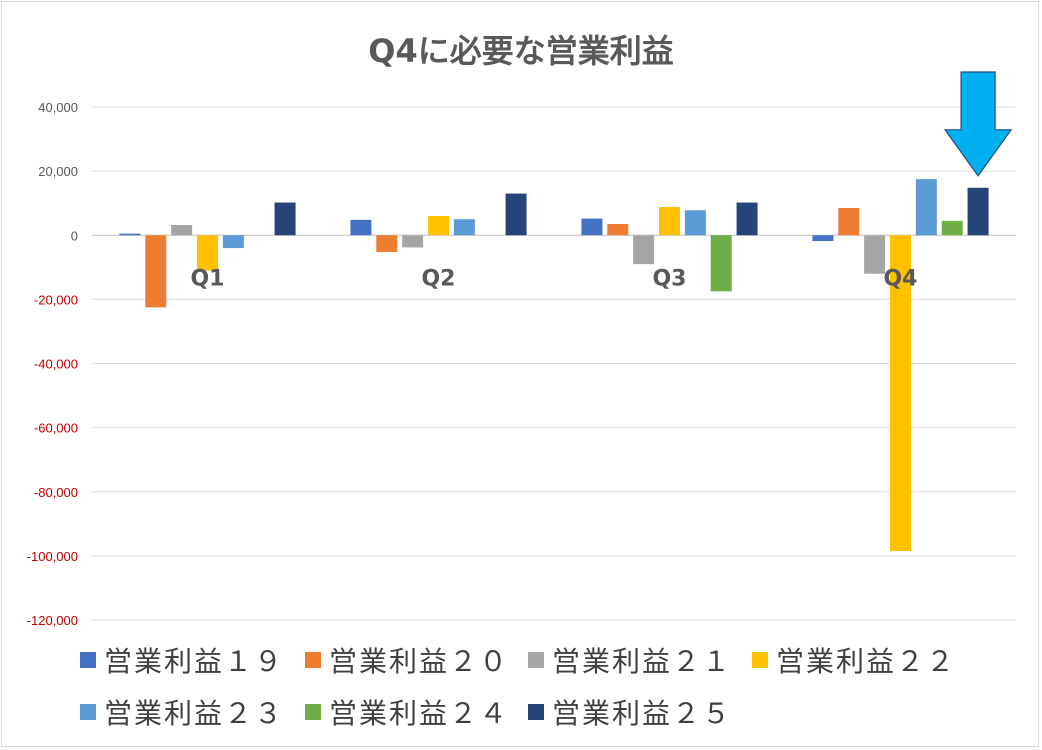 The height and width of the screenshot is (750, 1042). What do you see at coordinates (419, 713) in the screenshot?
I see `legend-label: 営業利益２４` at bounding box center [419, 713].